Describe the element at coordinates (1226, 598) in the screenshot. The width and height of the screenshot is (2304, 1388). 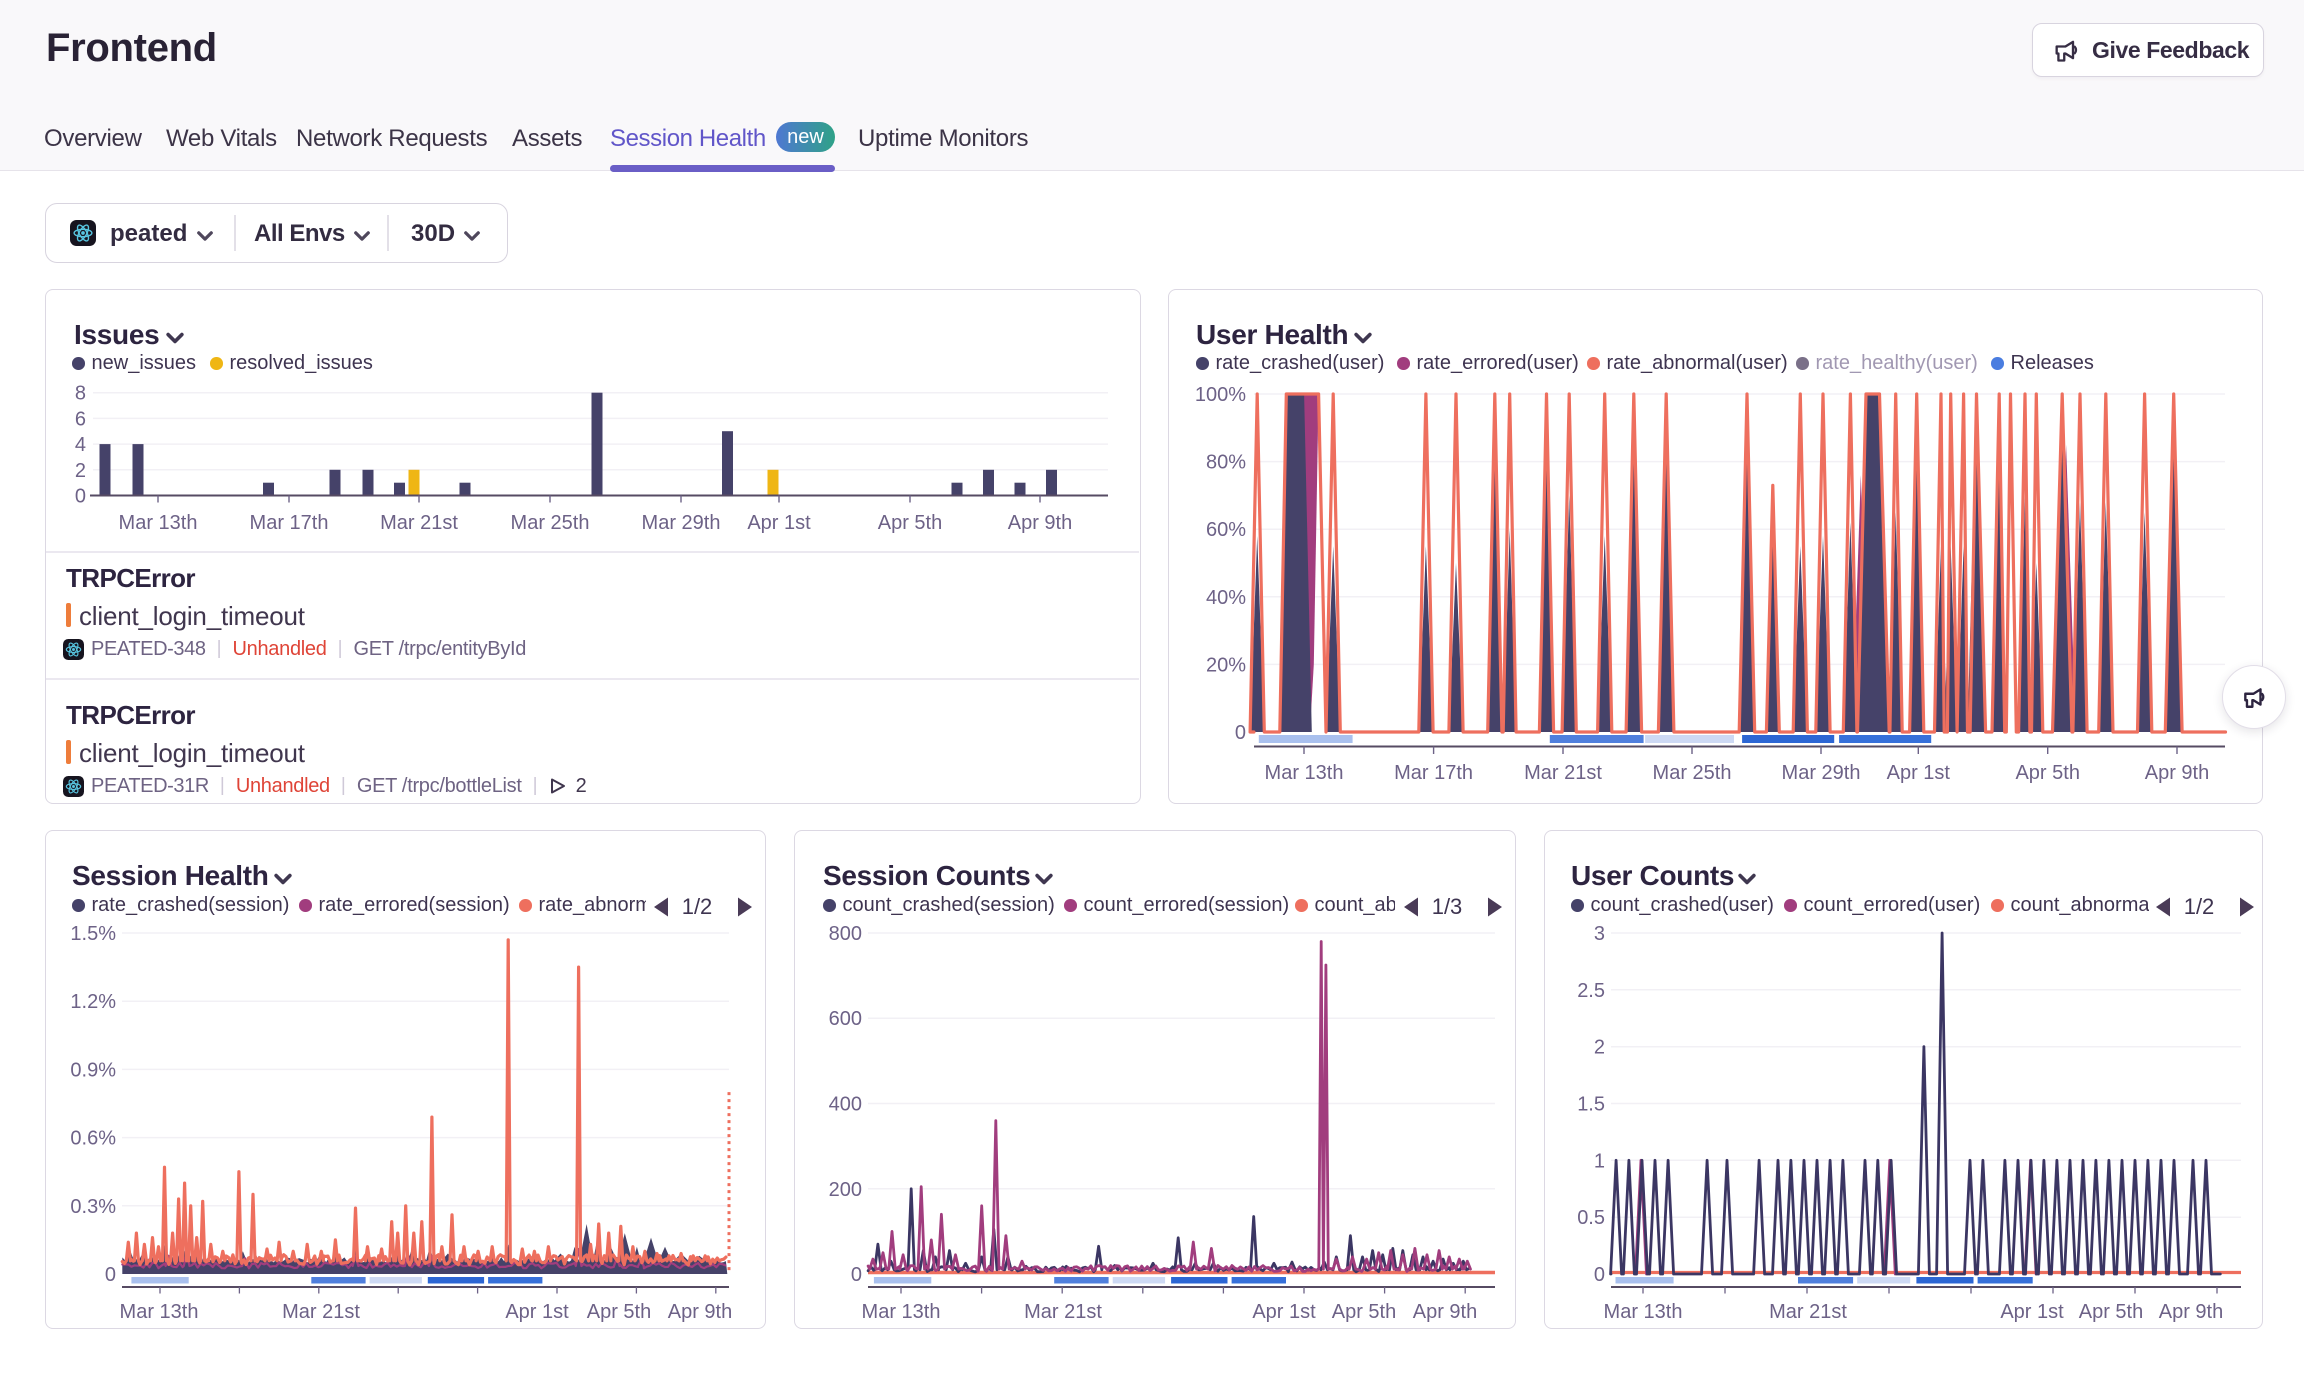
I see `svg-text: 40%` at that location.